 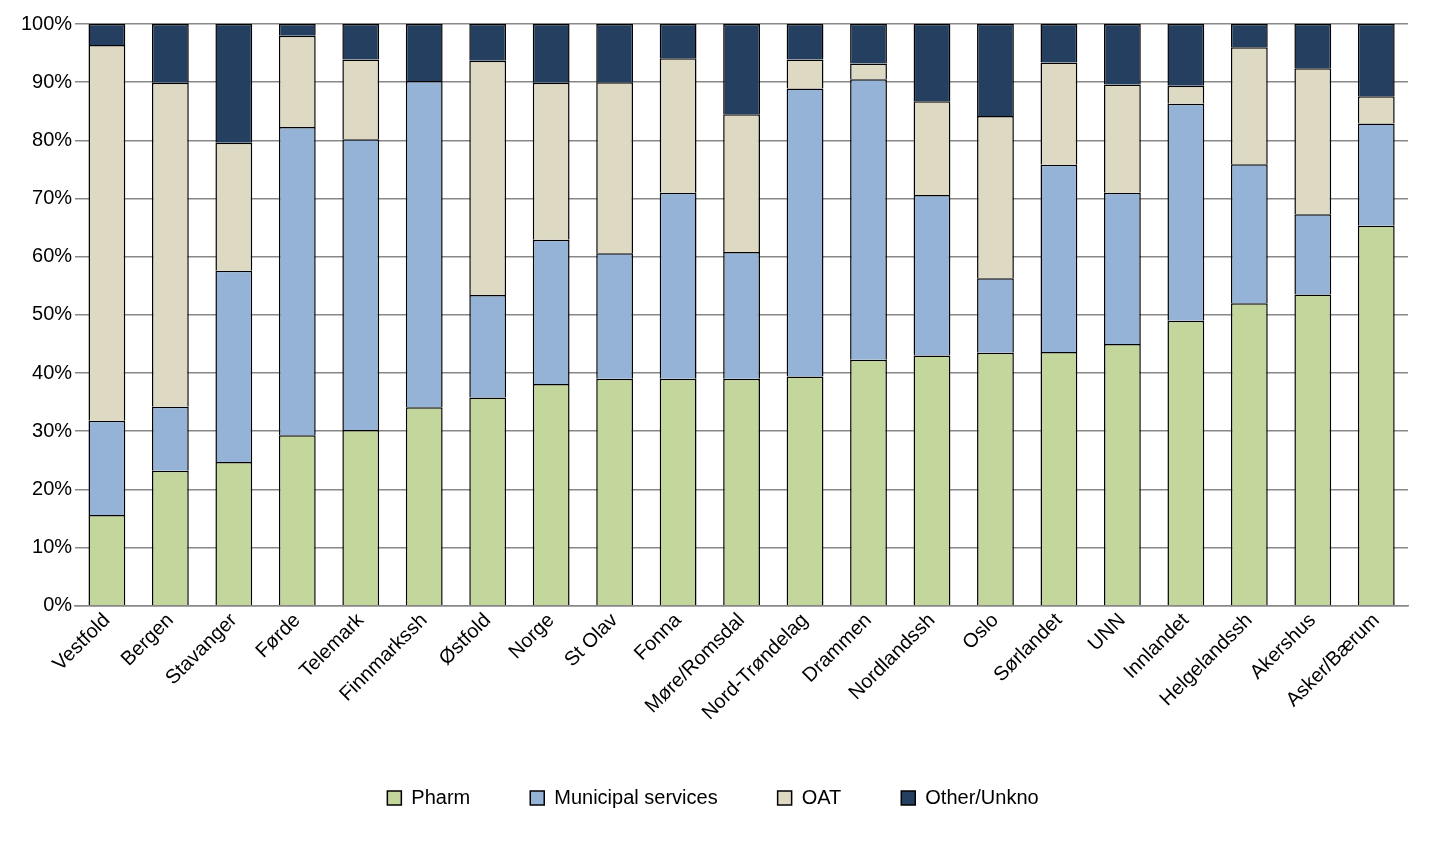 I want to click on y-tick-label: 40%, so click(x=52, y=371).